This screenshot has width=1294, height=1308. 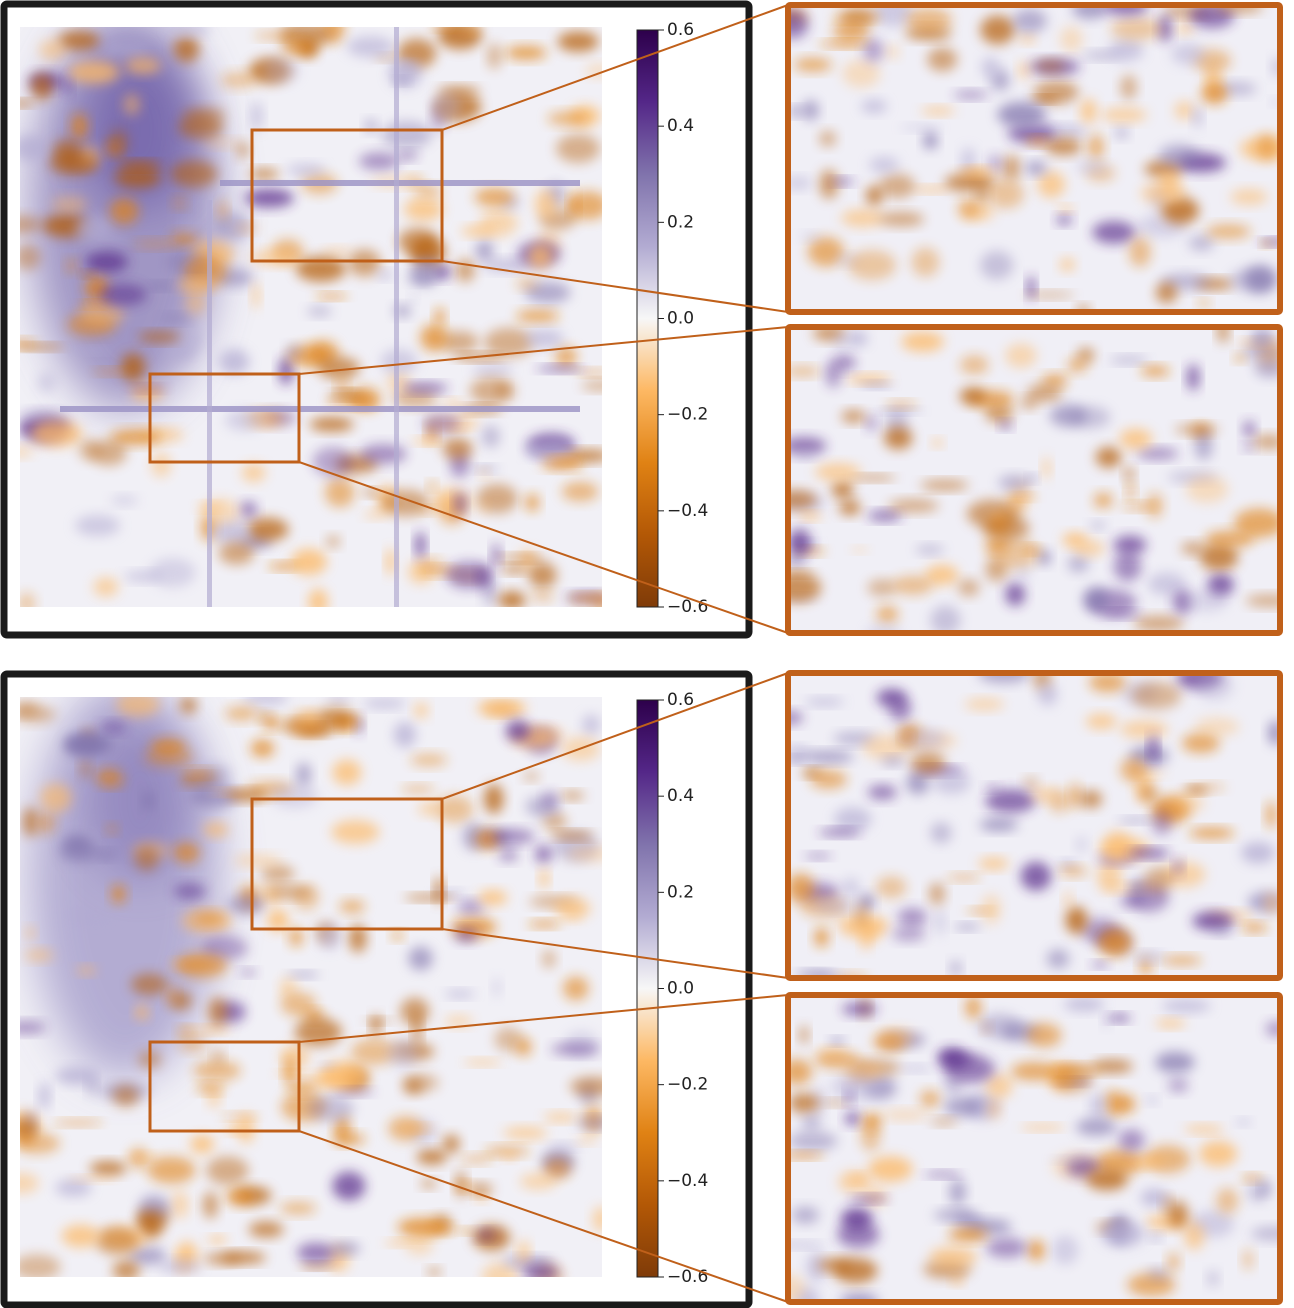 I want to click on inset-frame, so click(x=1034, y=1148).